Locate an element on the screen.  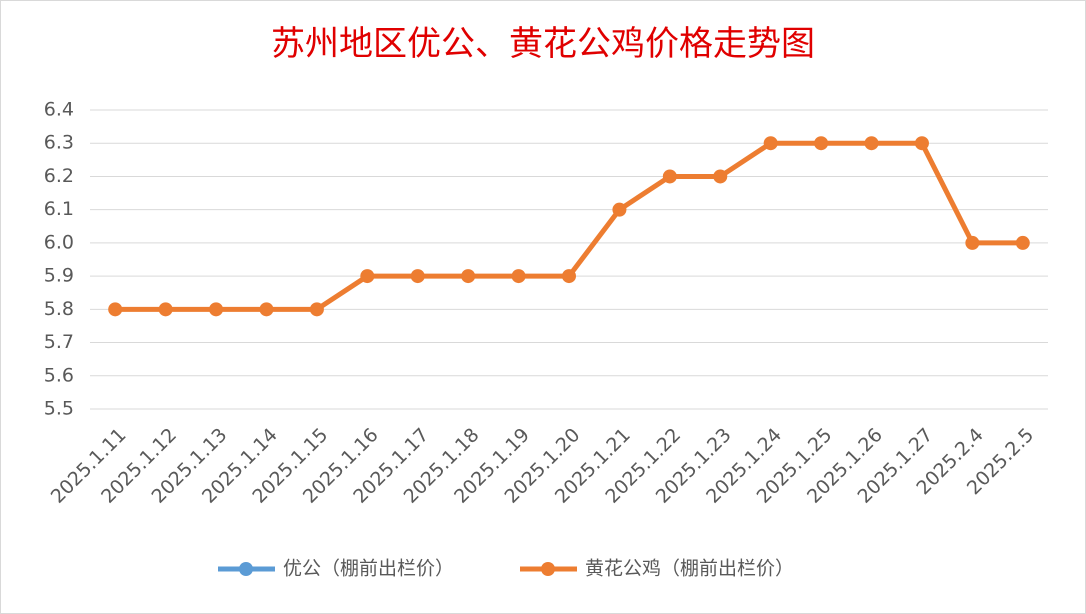
y-tick-label: 5.5 is located at coordinates (59, 409).